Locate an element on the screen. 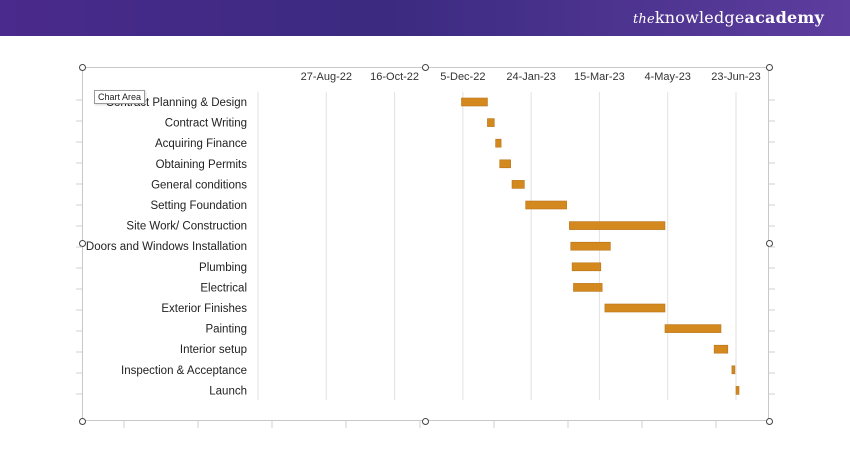 The width and height of the screenshot is (850, 450). task-label: Site Work/ Construction is located at coordinates (186, 227).